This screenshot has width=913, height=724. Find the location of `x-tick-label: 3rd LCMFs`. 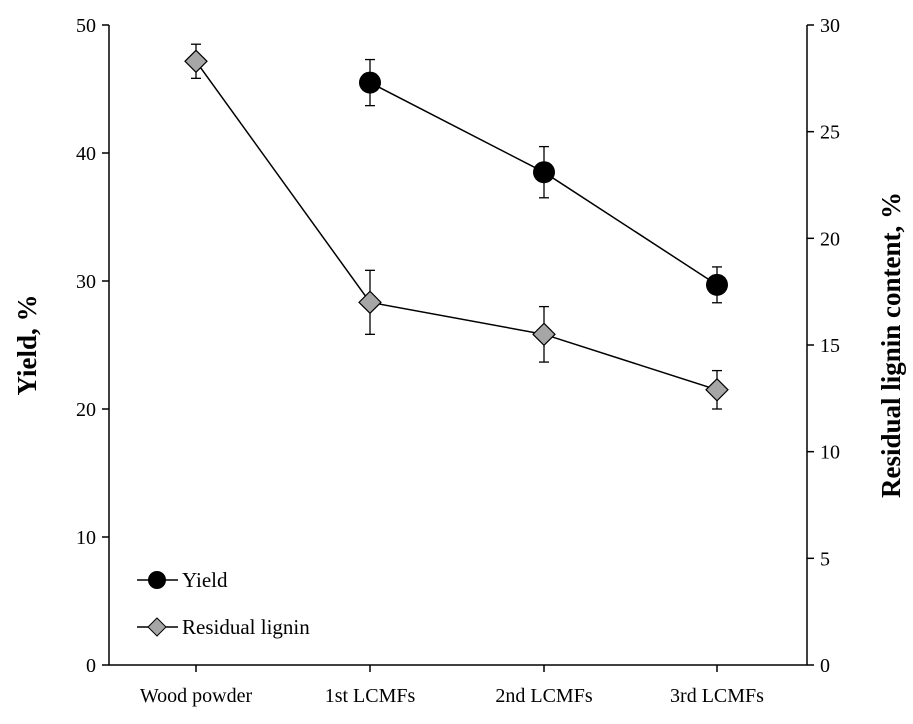

x-tick-label: 3rd LCMFs is located at coordinates (717, 696).